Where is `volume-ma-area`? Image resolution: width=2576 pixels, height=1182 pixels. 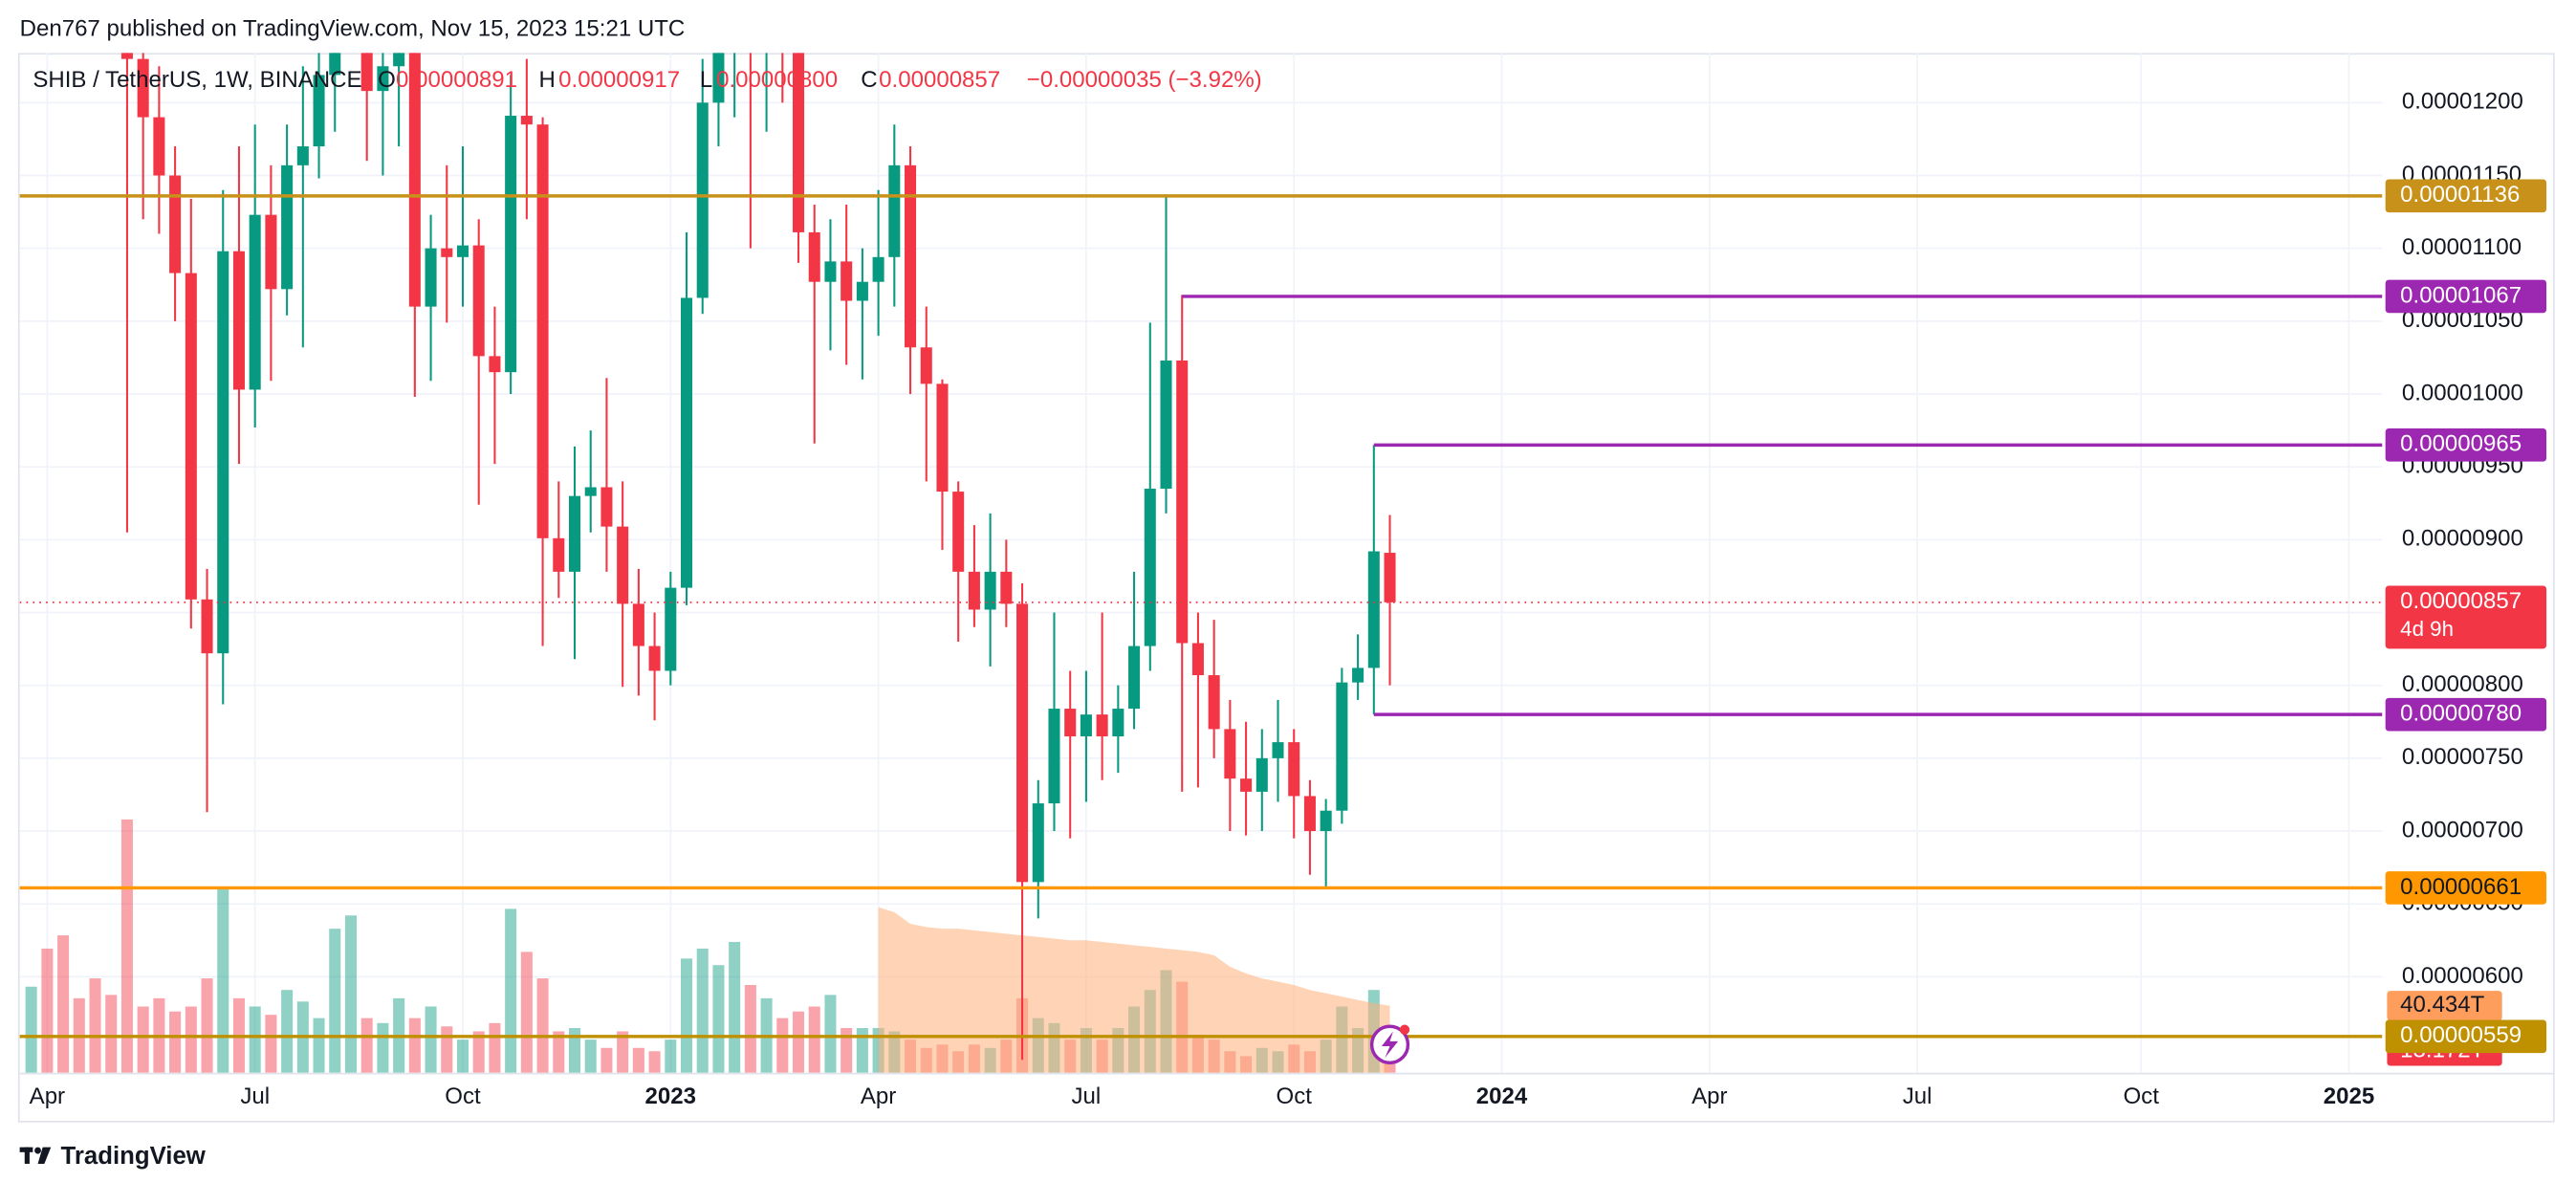 volume-ma-area is located at coordinates (1134, 990).